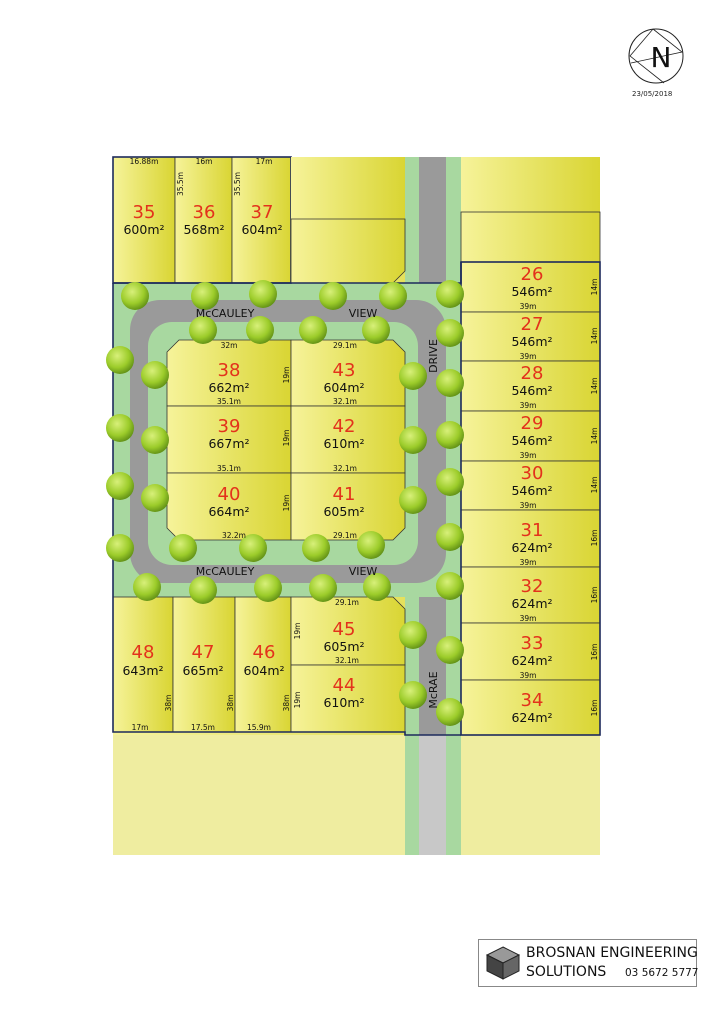  I want to click on company-phone: 03 5672 5777, so click(662, 973).